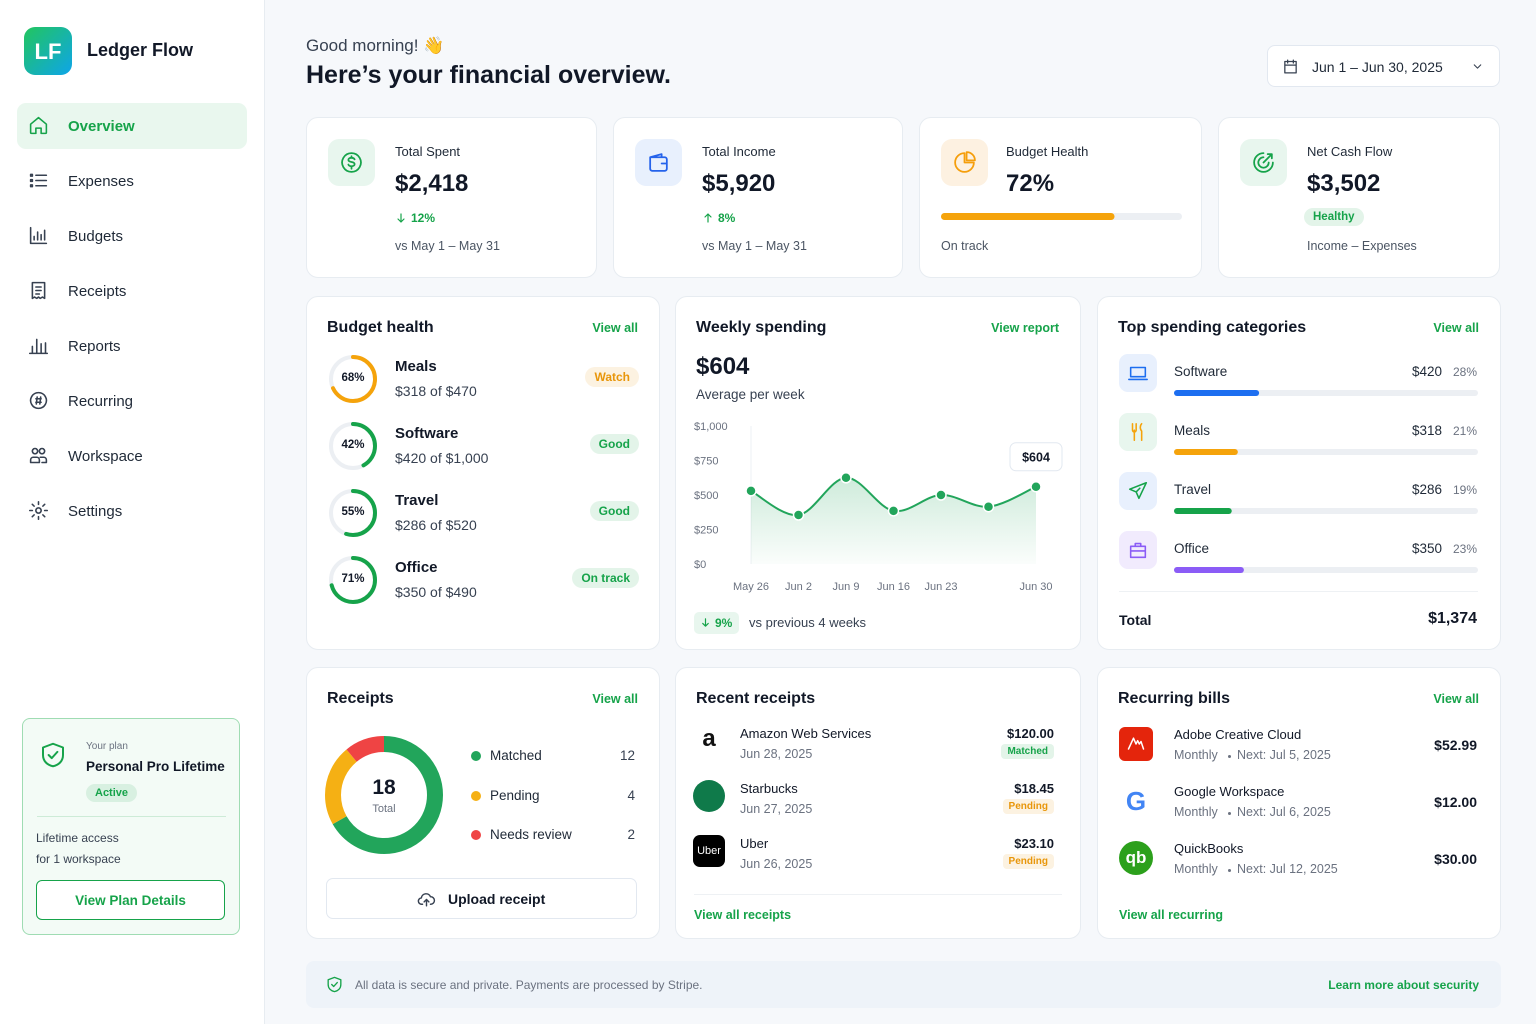 The image size is (1536, 1024). I want to click on card-link: View all recurring, so click(1171, 915).